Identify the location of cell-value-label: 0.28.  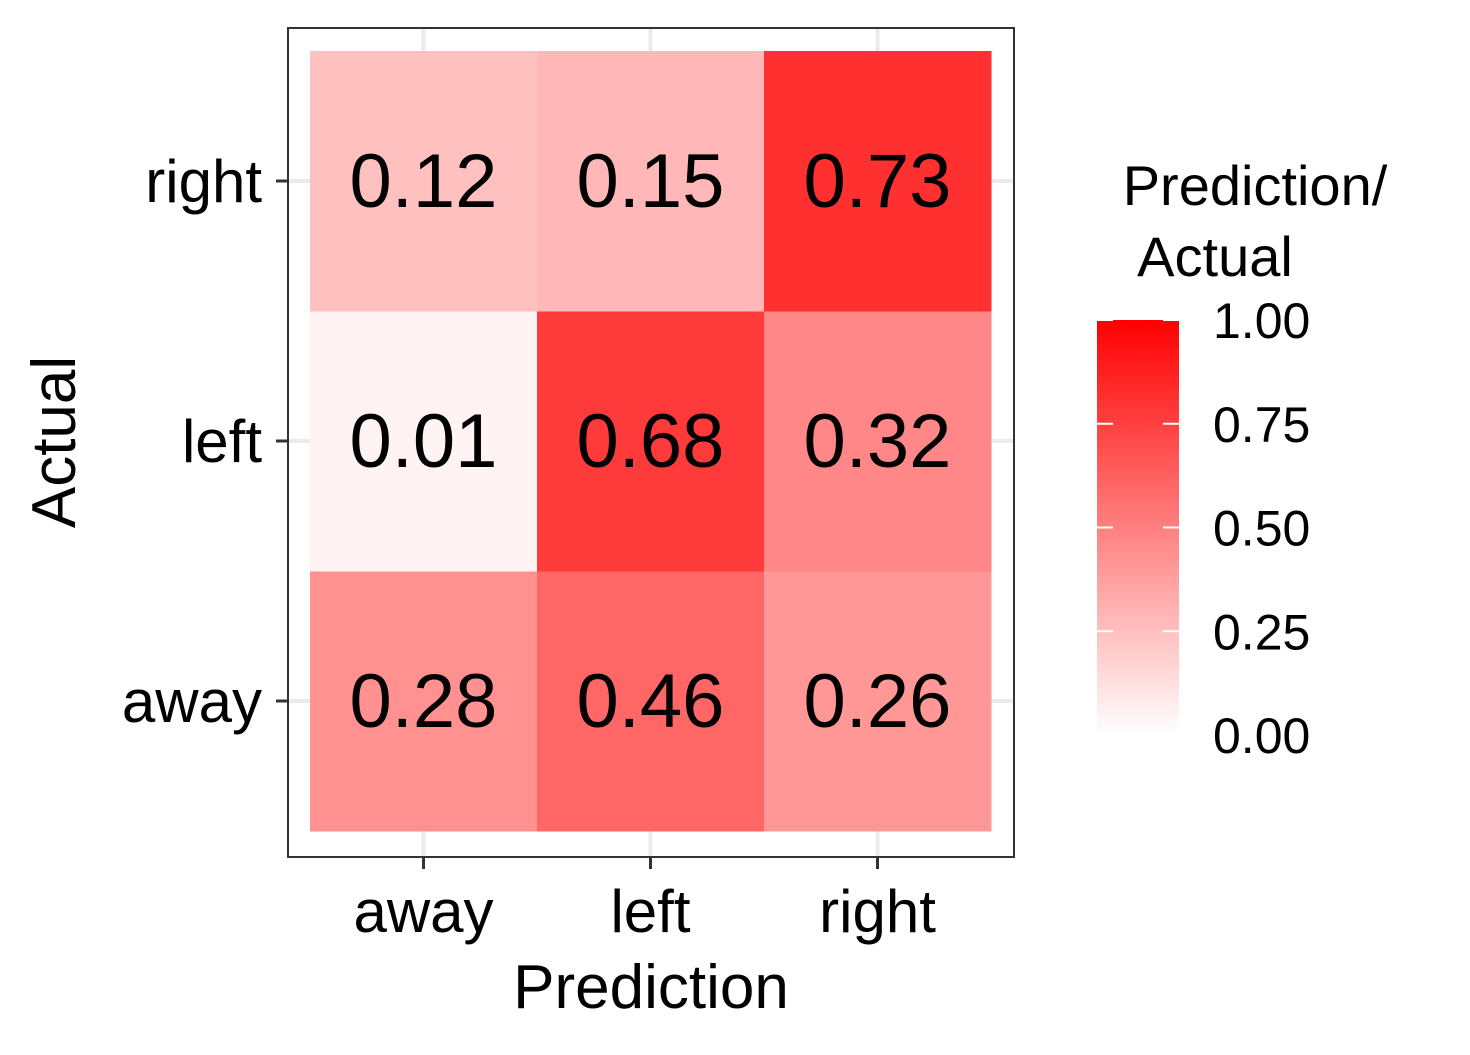
(424, 701).